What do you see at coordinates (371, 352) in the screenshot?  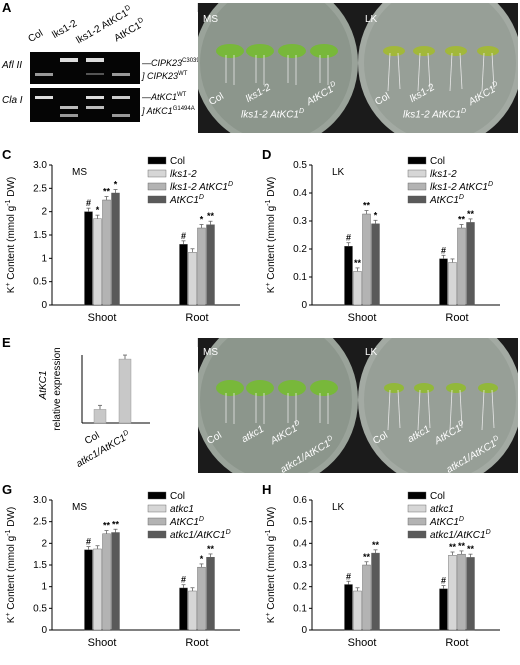 I see `plate-tag-lk: LK` at bounding box center [371, 352].